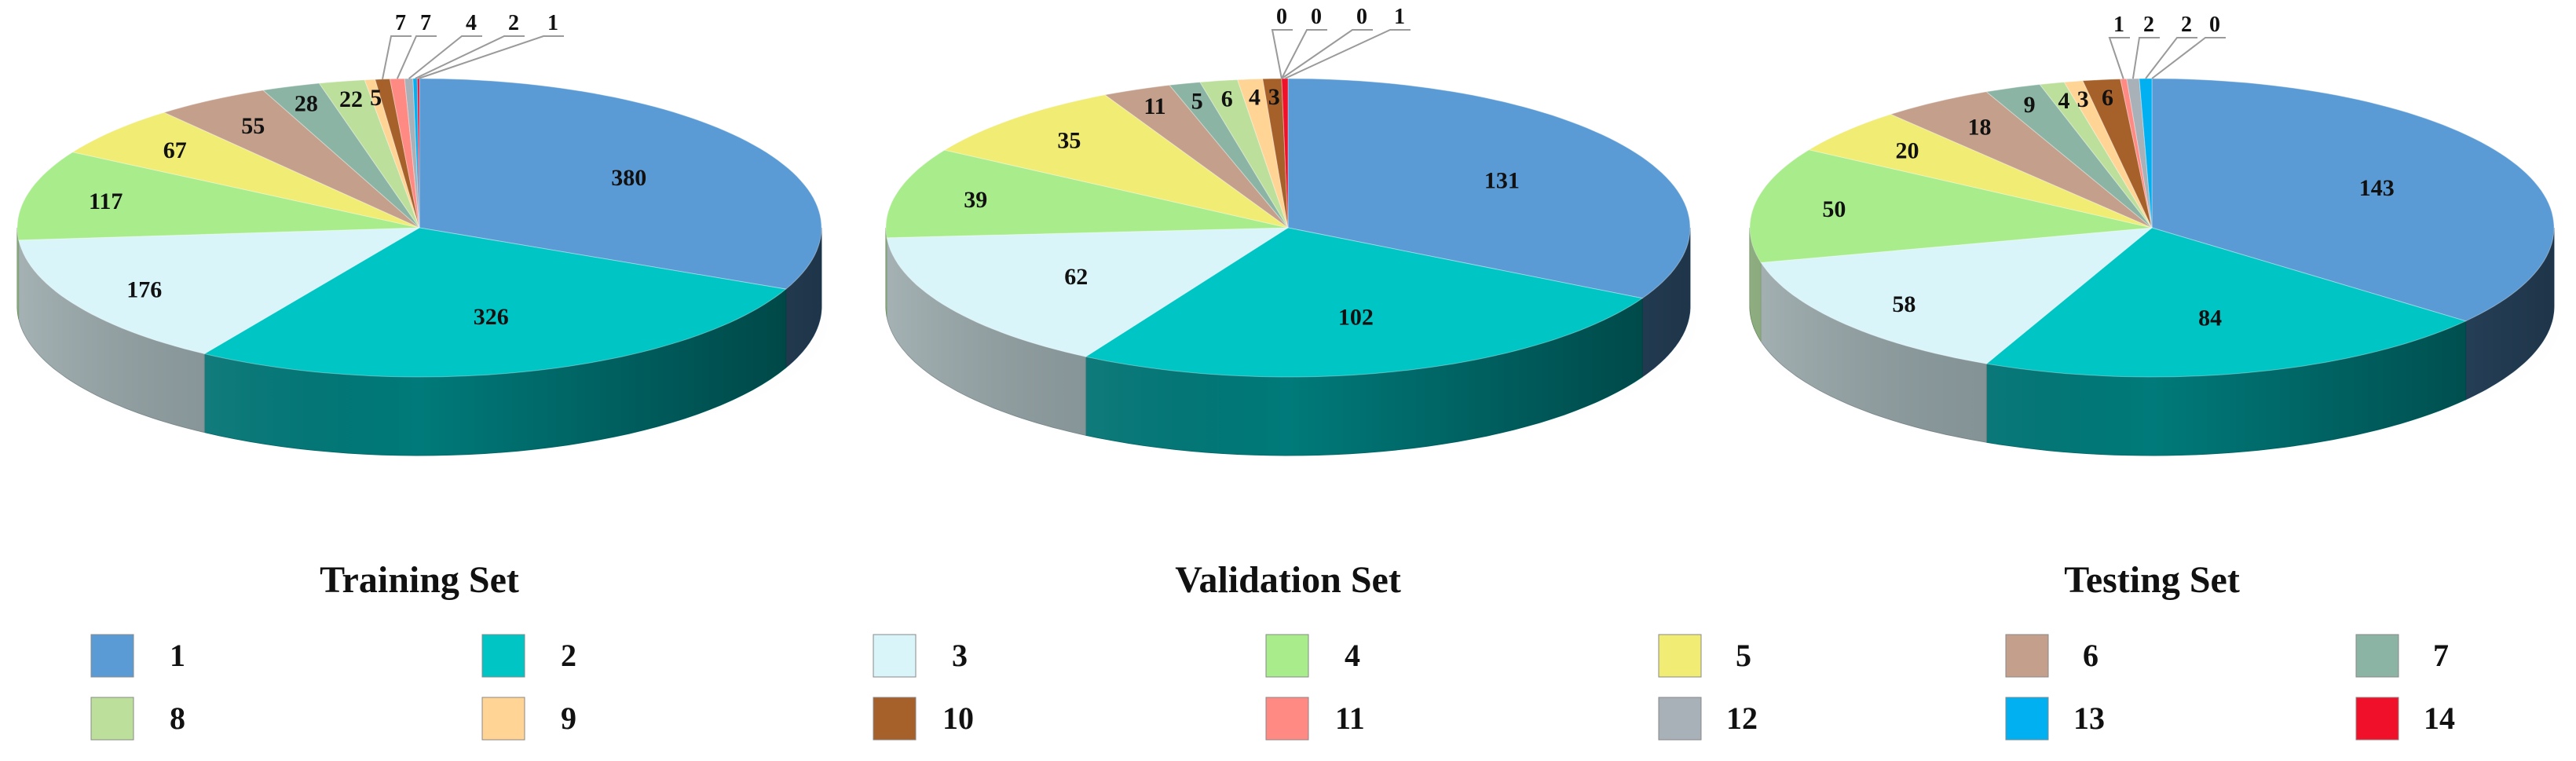 The height and width of the screenshot is (761, 2576). What do you see at coordinates (1255, 98) in the screenshot?
I see `pie-data-label-9: 4` at bounding box center [1255, 98].